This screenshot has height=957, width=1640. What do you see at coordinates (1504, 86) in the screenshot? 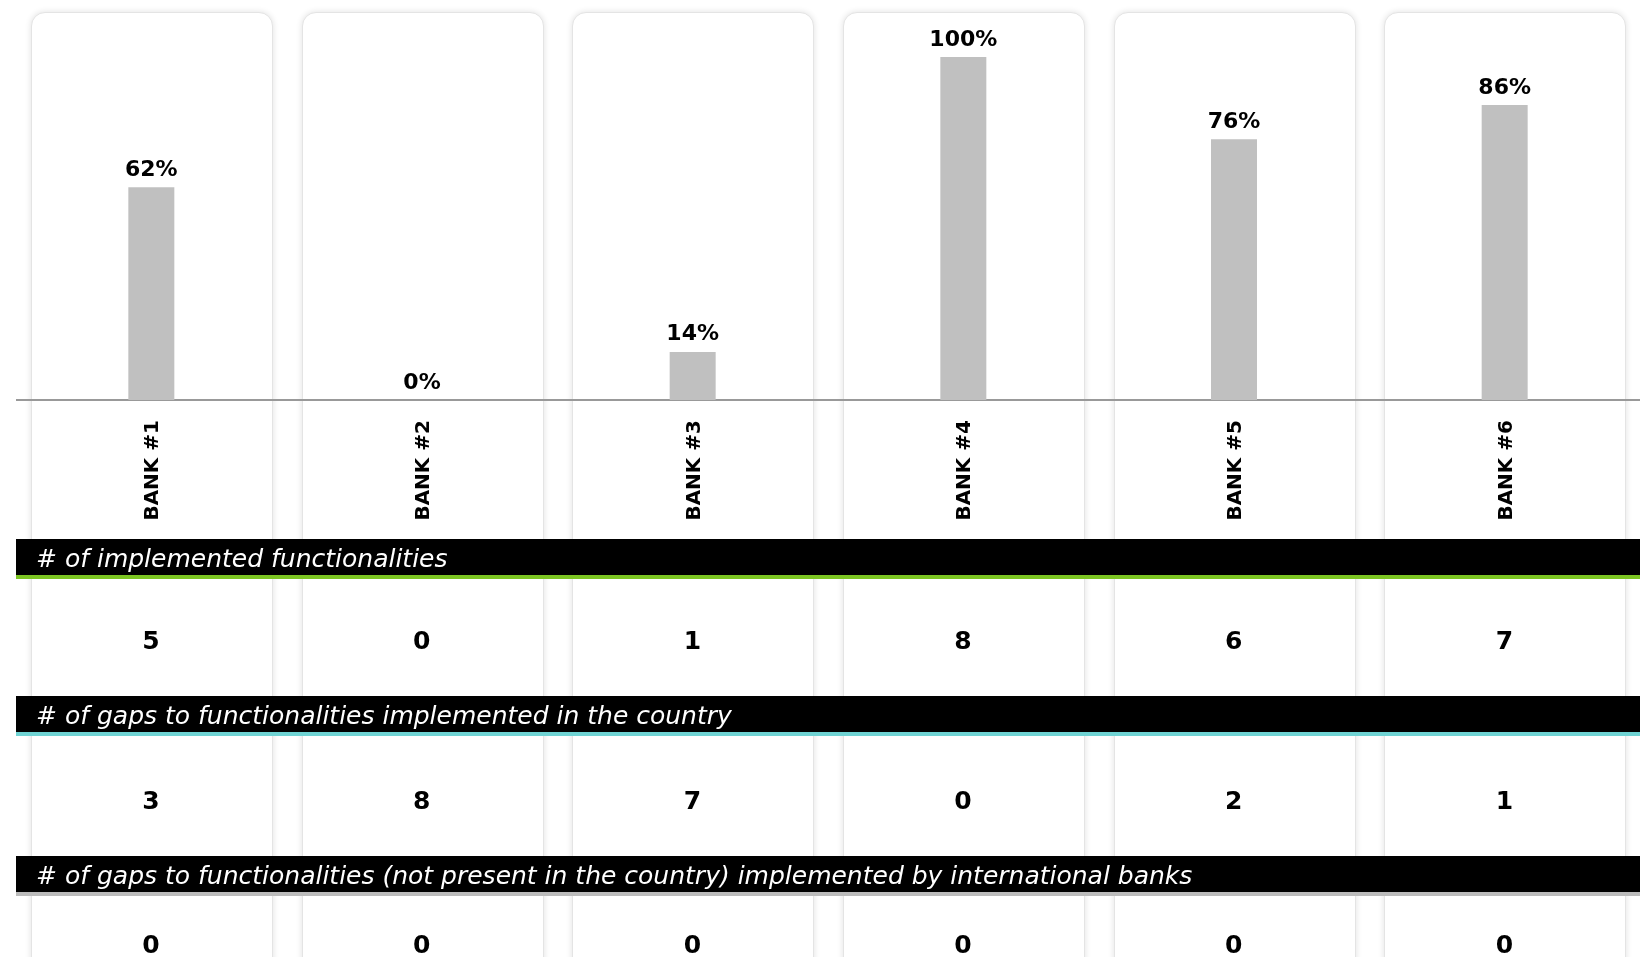
I see `data-label: 86%` at bounding box center [1504, 86].